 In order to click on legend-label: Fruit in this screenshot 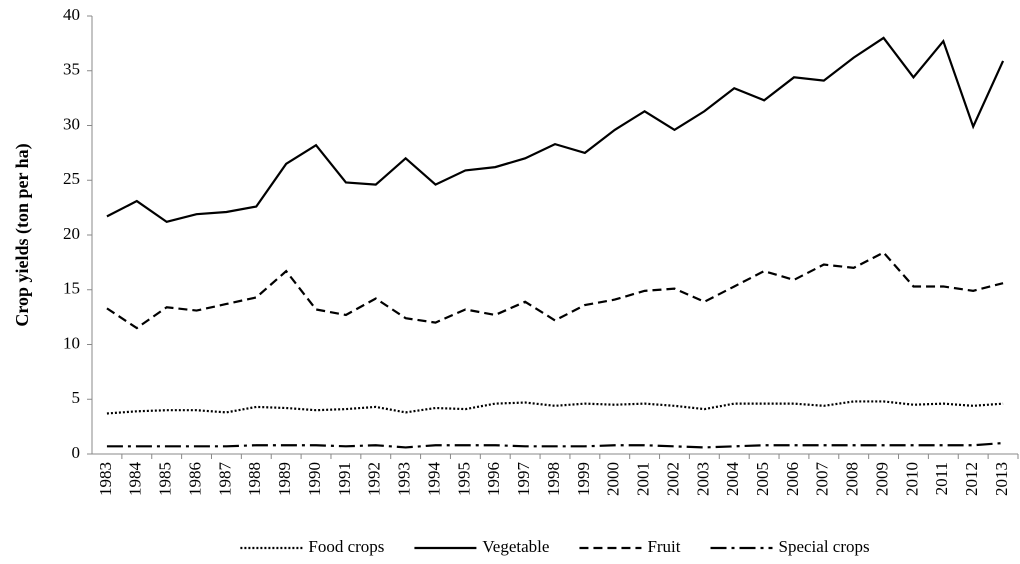, I will do `click(663, 546)`.